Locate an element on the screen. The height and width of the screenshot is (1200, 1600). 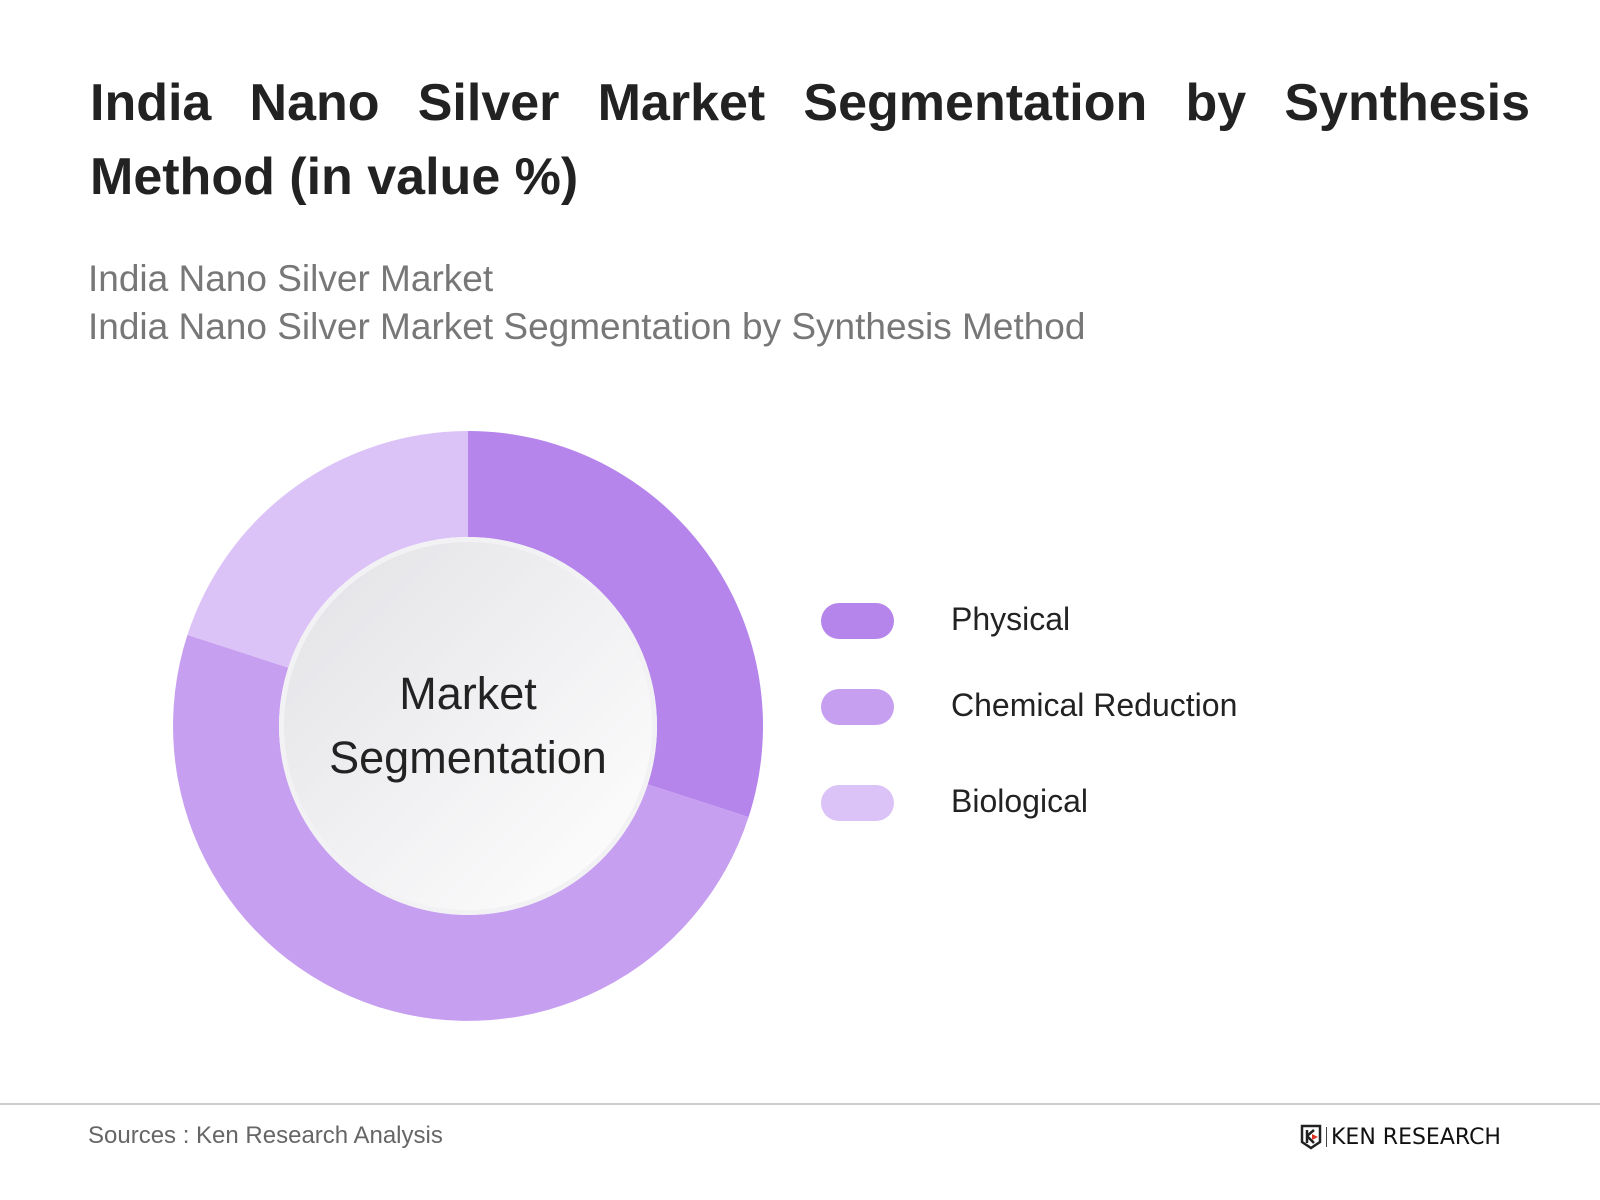
slice-chemical-reduction is located at coordinates (461, 827).